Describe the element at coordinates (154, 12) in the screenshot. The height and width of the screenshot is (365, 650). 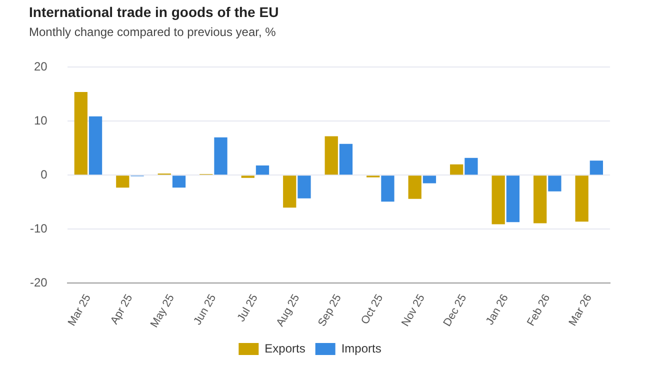
I see `chart-title: International trade in goods of the EU` at that location.